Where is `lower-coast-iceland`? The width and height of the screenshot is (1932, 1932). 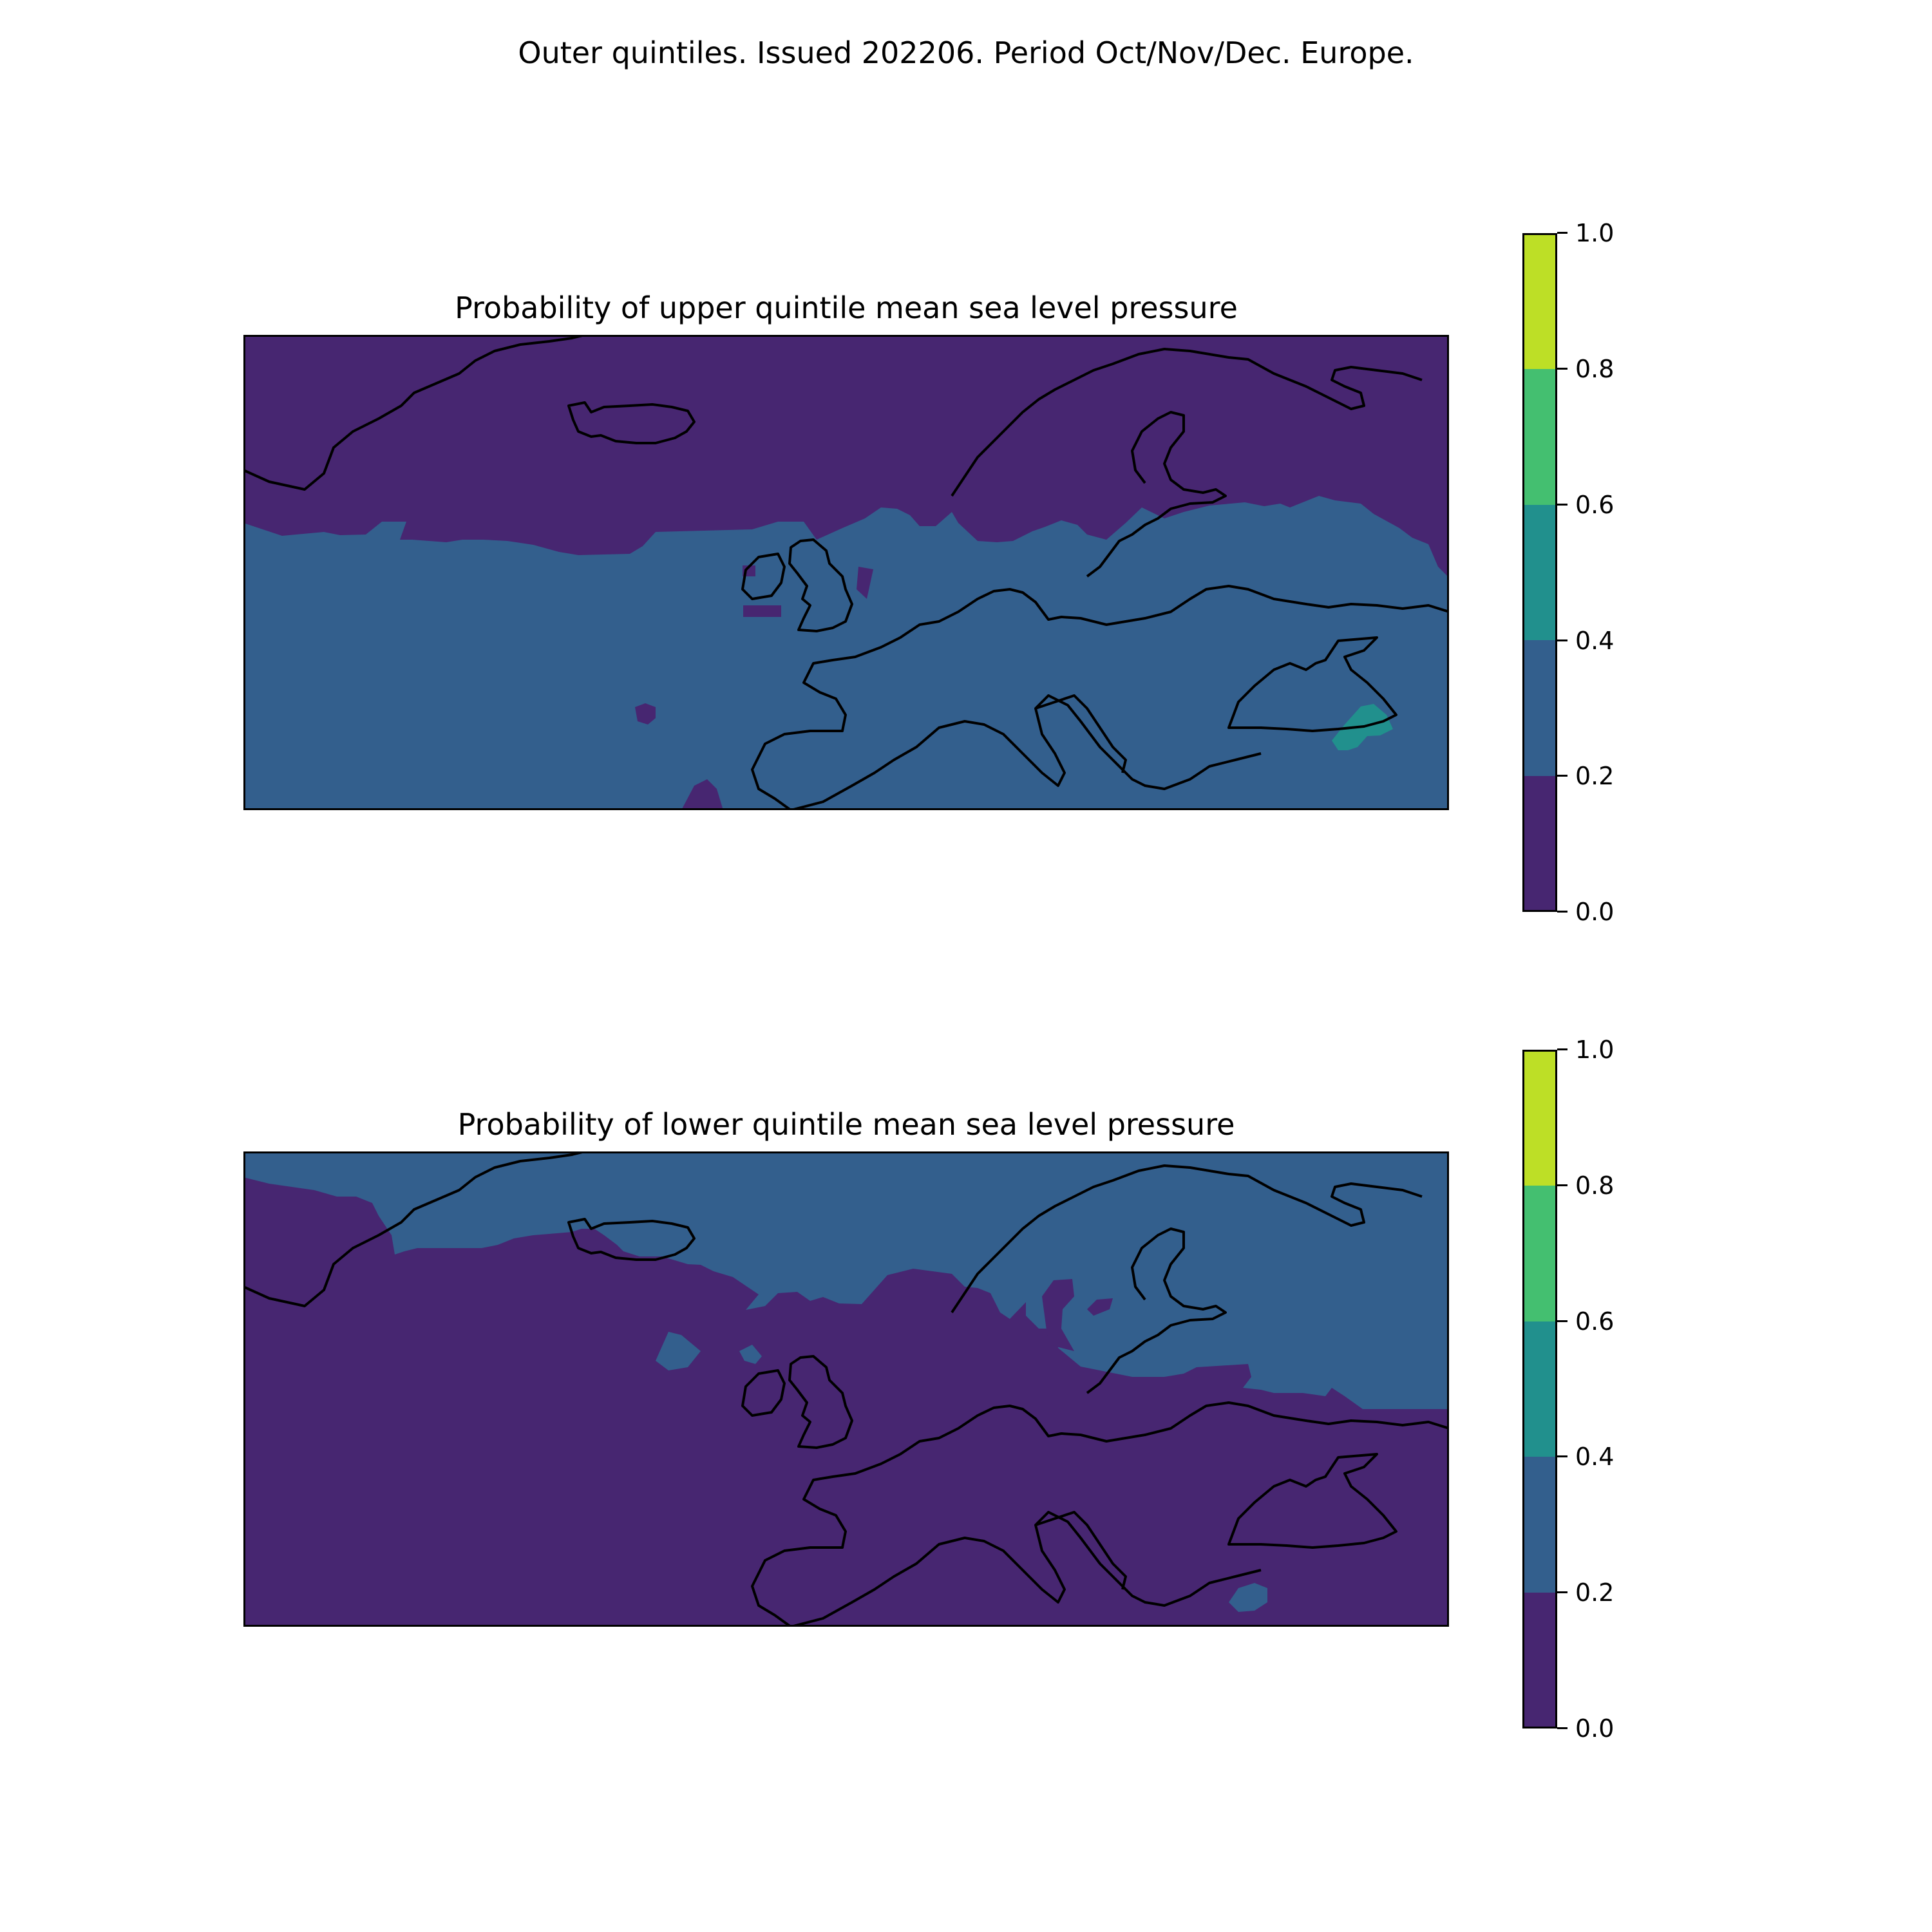
lower-coast-iceland is located at coordinates (631, 1239).